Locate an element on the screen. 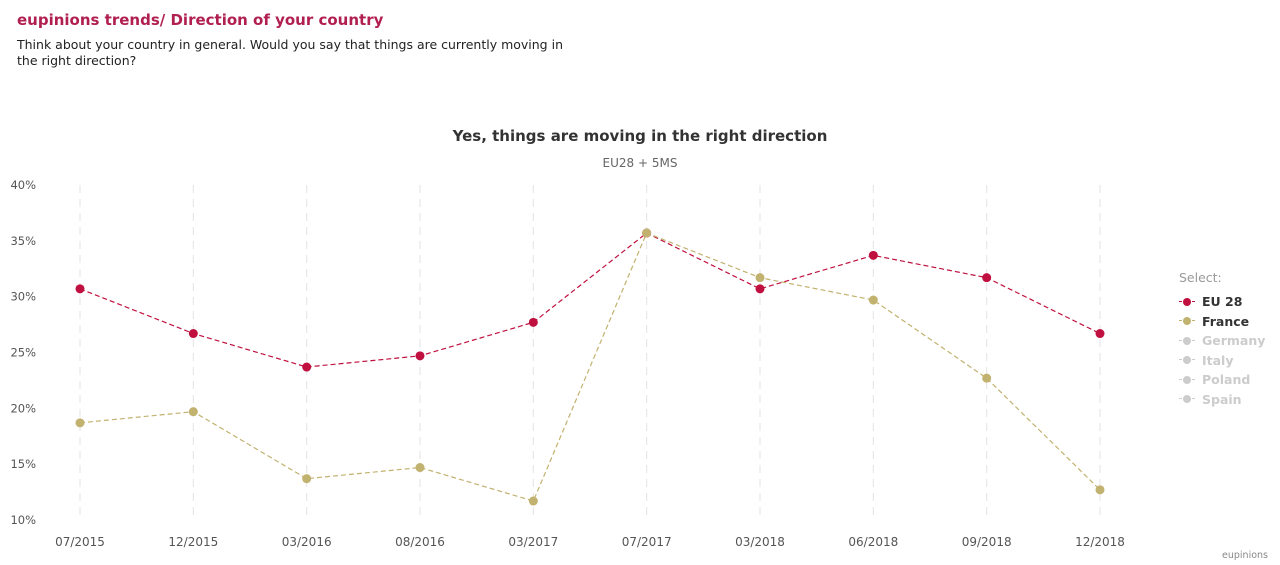 This screenshot has height=565, width=1280. legend-label: EU 28 is located at coordinates (1222, 302).